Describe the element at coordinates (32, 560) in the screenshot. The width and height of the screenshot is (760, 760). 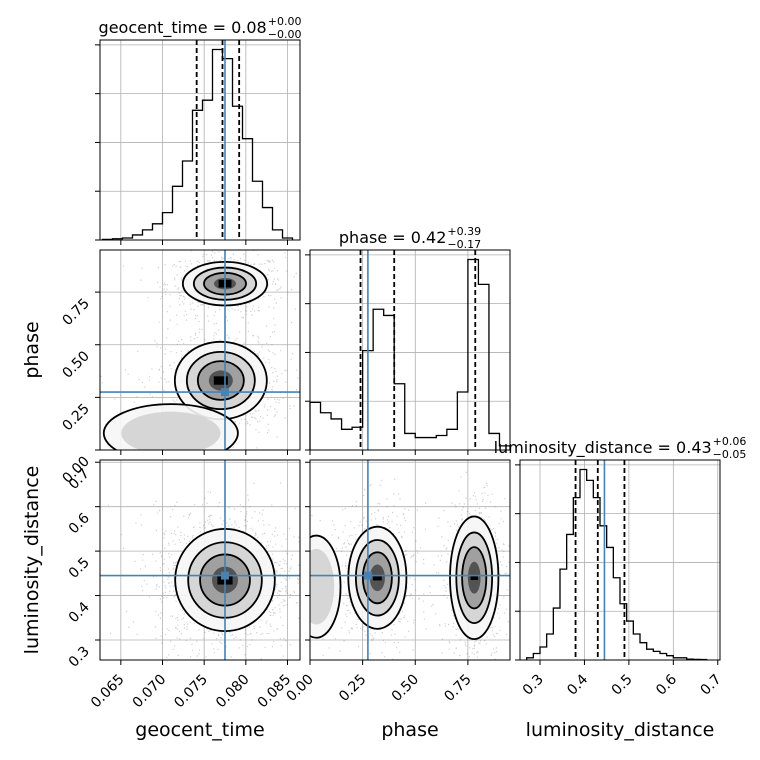
I see `axis-label-y-luminosity_distance: luminosity_distance` at that location.